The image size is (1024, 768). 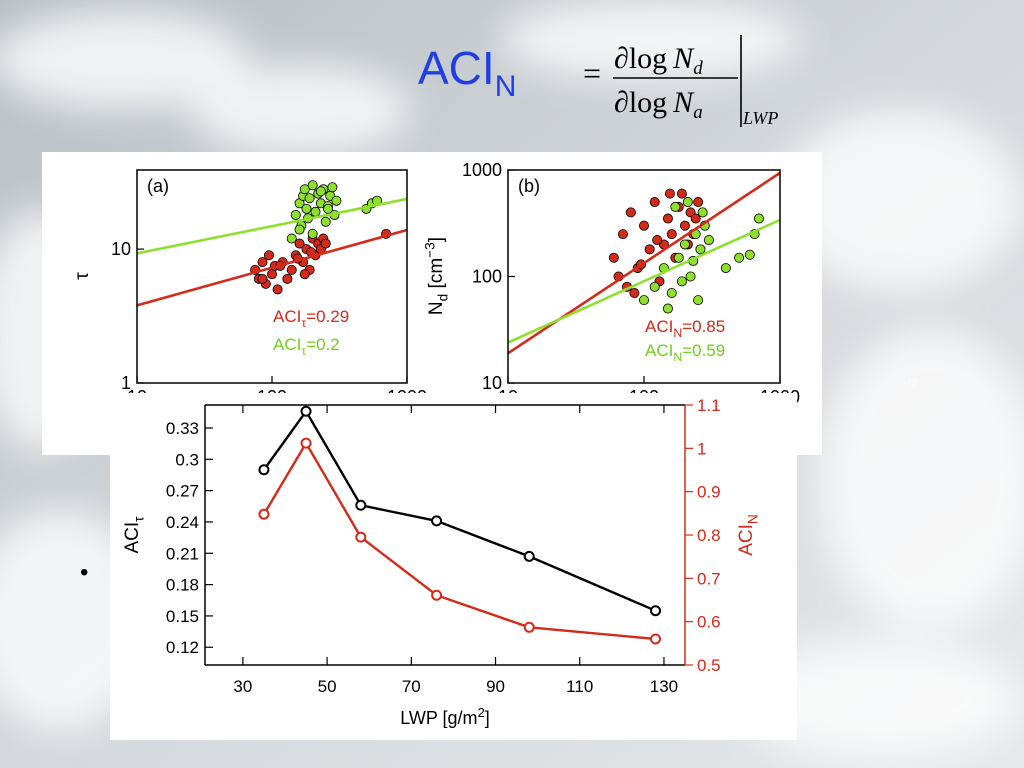 What do you see at coordinates (592, 73) in the screenshot?
I see `formula-eq: =` at bounding box center [592, 73].